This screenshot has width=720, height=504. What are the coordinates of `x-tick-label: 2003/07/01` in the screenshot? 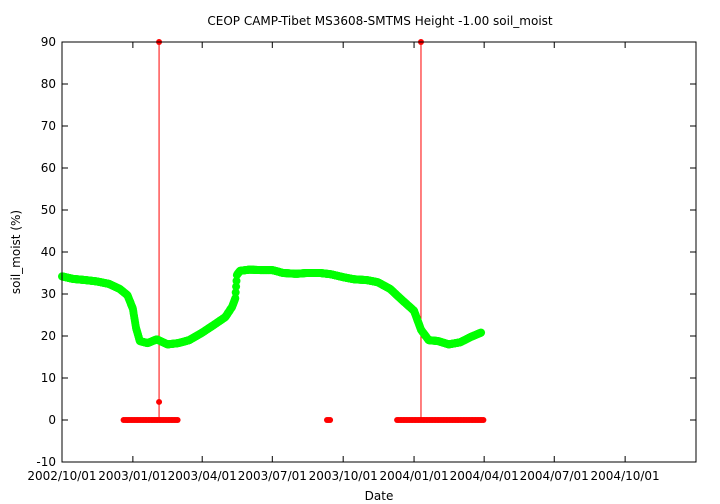 It's located at (272, 476).